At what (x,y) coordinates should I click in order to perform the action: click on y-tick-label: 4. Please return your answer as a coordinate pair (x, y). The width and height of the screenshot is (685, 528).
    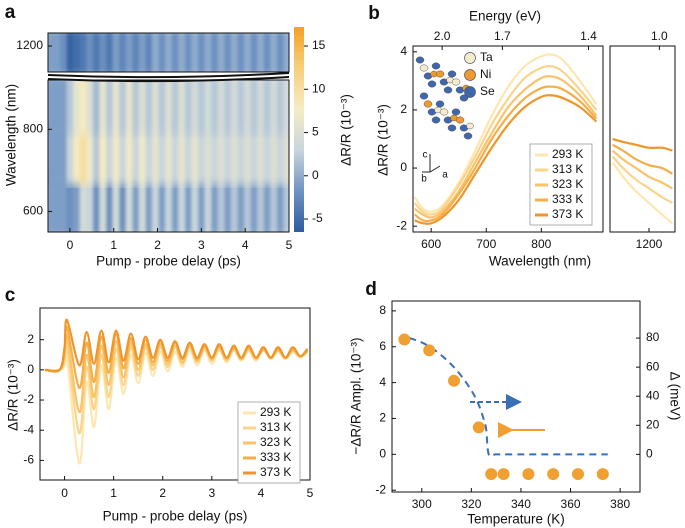
    Looking at the image, I should click on (403, 51).